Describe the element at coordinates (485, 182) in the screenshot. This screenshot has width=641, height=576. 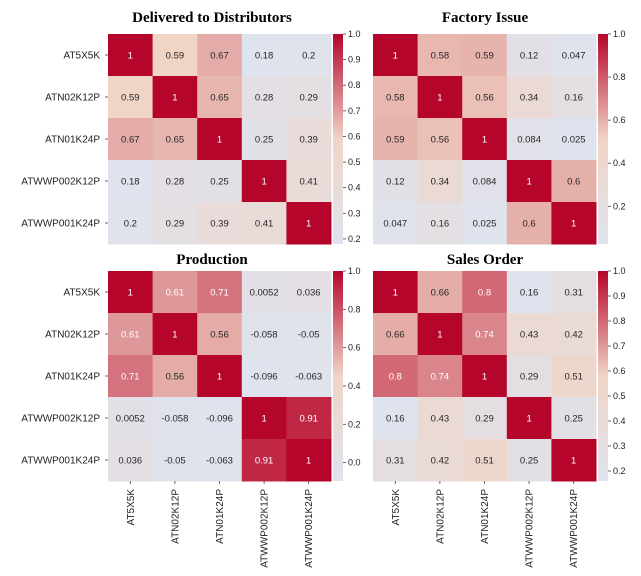
I see `cell-label: 0.084` at that location.